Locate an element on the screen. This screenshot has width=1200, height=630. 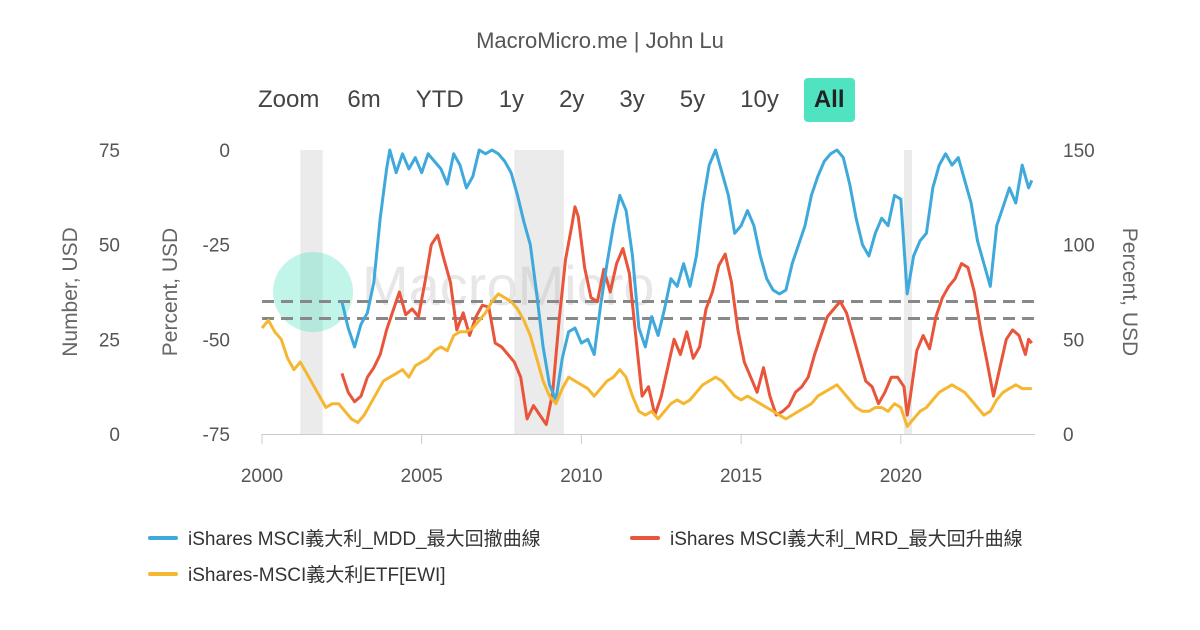
recession-band is located at coordinates (311, 292).